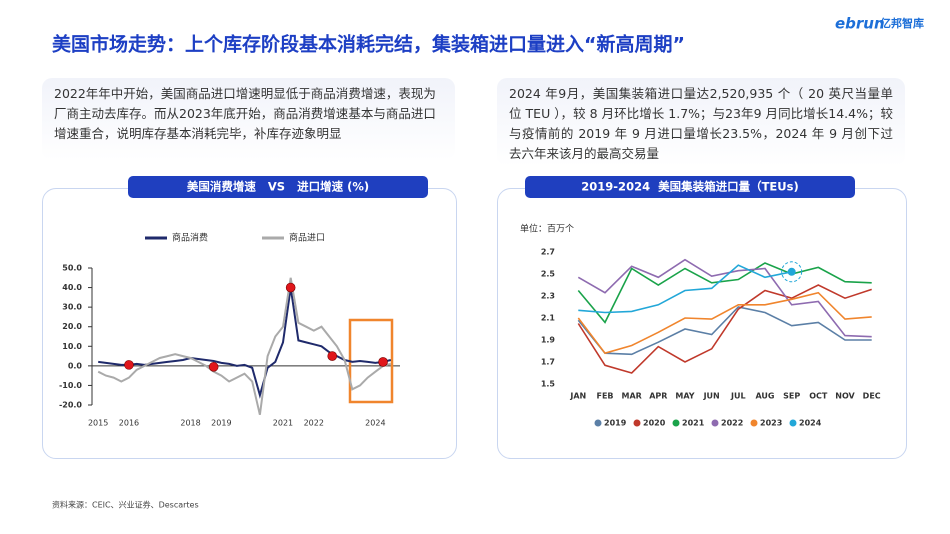 This screenshot has height=534, width=950. What do you see at coordinates (548, 318) in the screenshot?
I see `y-tick-label: 2.1` at bounding box center [548, 318].